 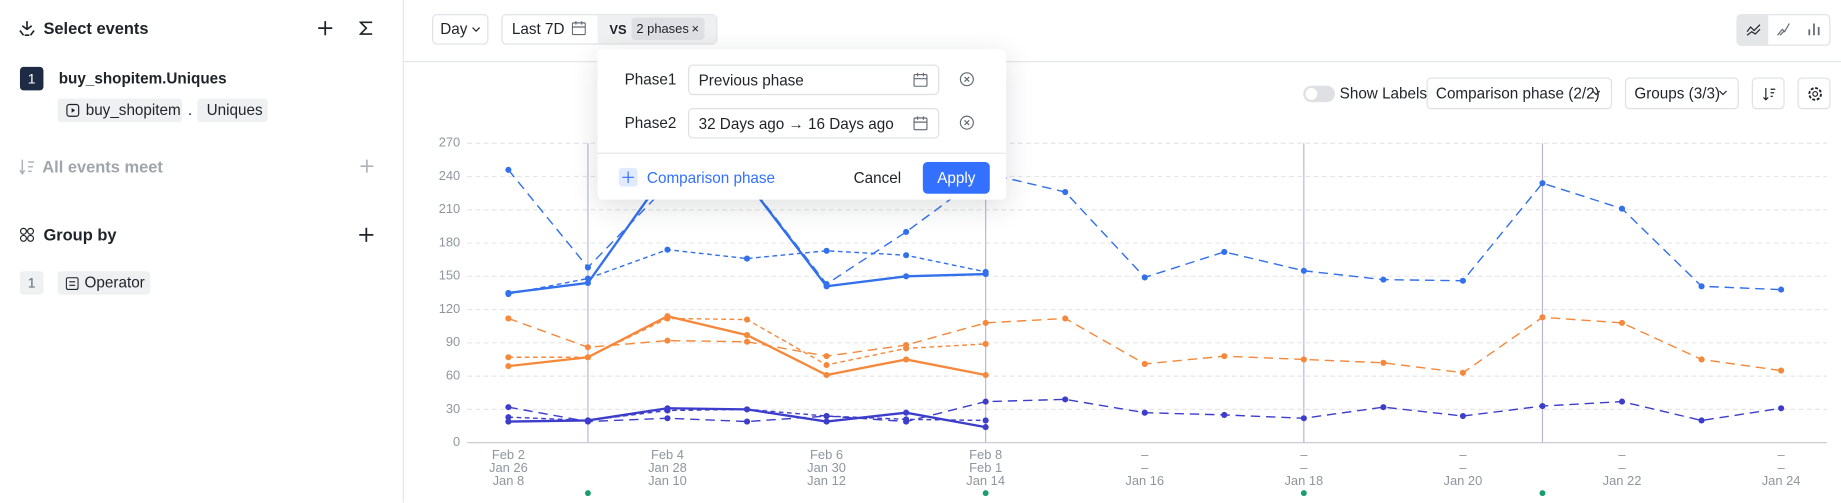 What do you see at coordinates (1622, 480) in the screenshot?
I see `x-tick-label: Jan 22` at bounding box center [1622, 480].